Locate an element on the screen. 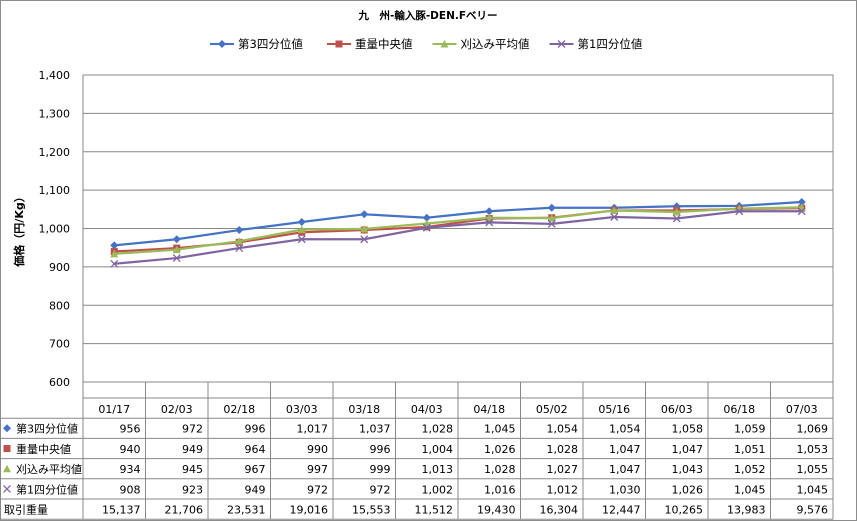  data-label: 9,576 is located at coordinates (813, 510).